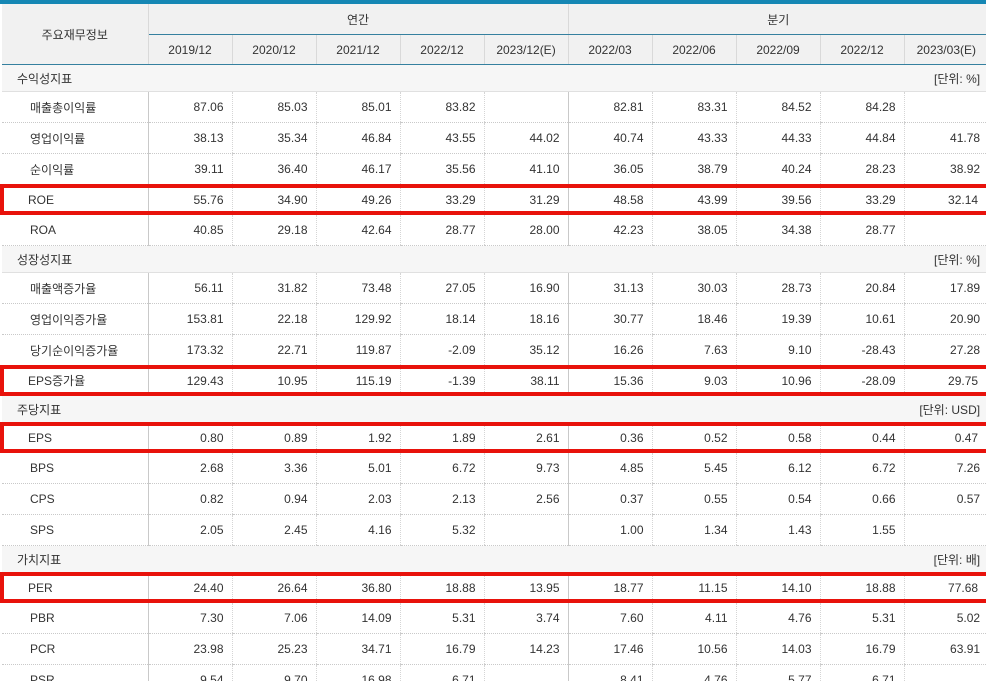 The image size is (986, 681). Describe the element at coordinates (862, 49) in the screenshot. I see `col-header-q-2022-12: 2022/12` at that location.